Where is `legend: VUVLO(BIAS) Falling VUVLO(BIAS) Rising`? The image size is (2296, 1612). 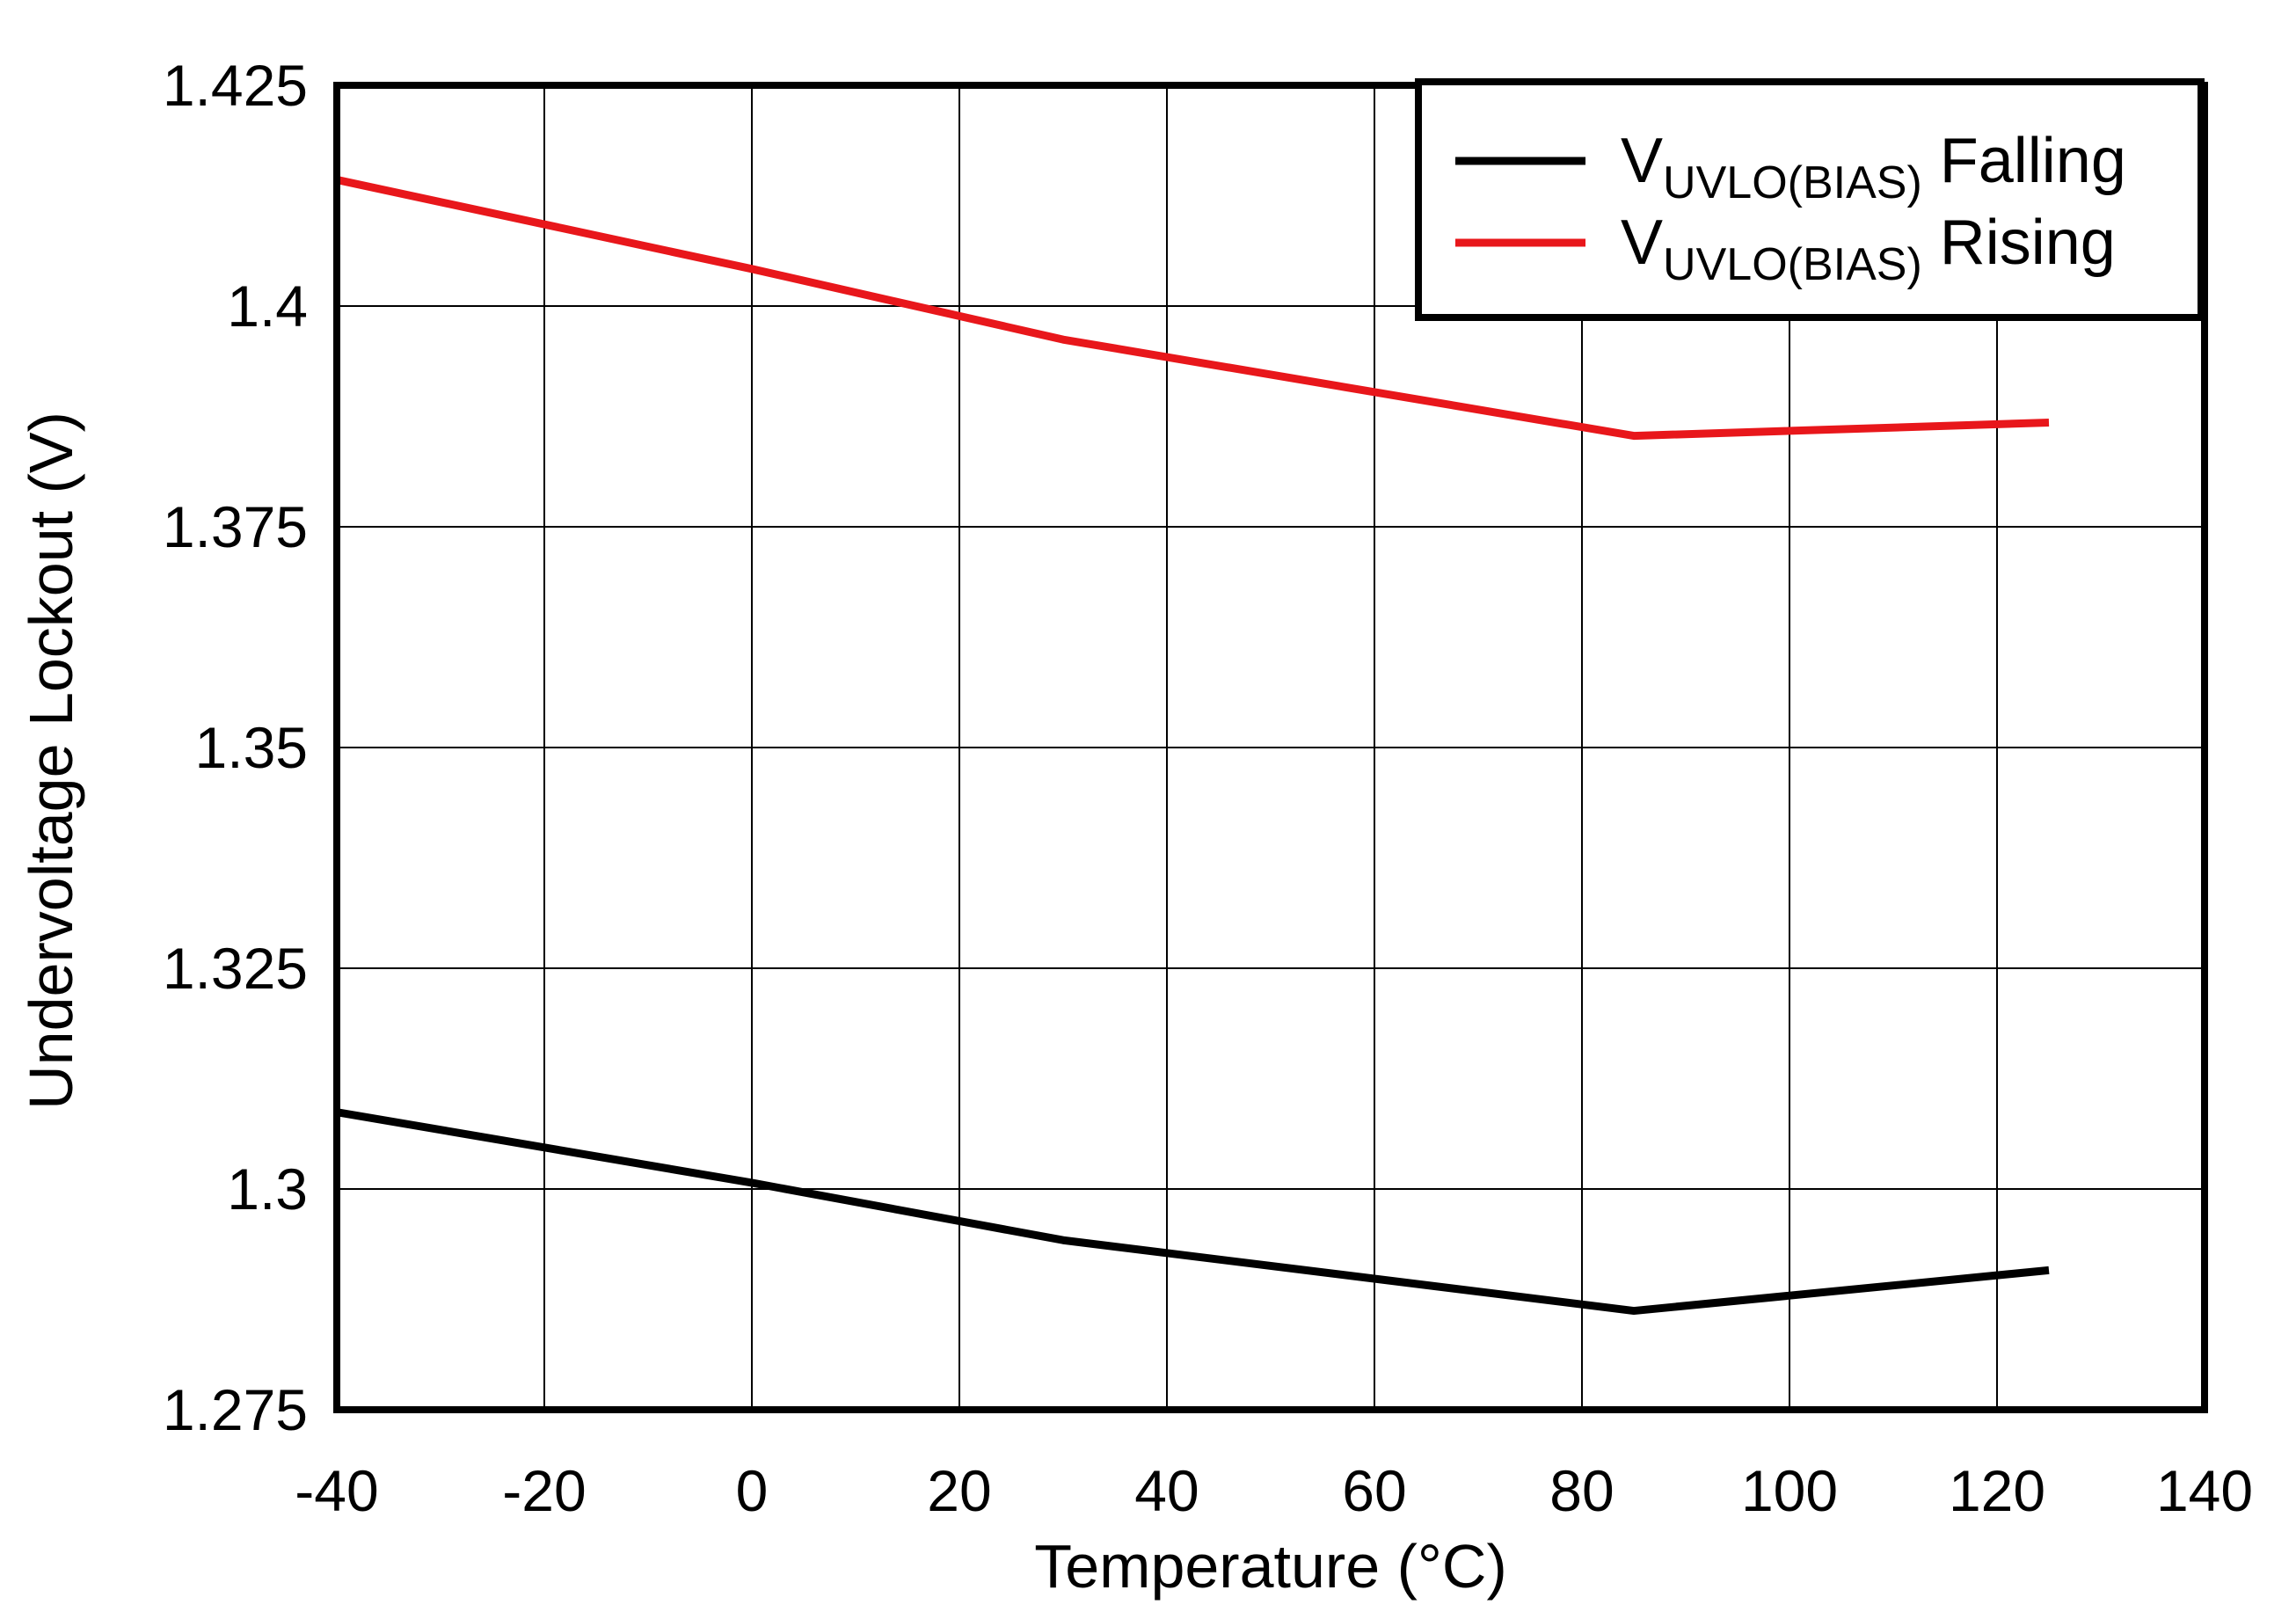
legend: VUVLO(BIAS) Falling VUVLO(BIAS) Rising is located at coordinates (1810, 200).